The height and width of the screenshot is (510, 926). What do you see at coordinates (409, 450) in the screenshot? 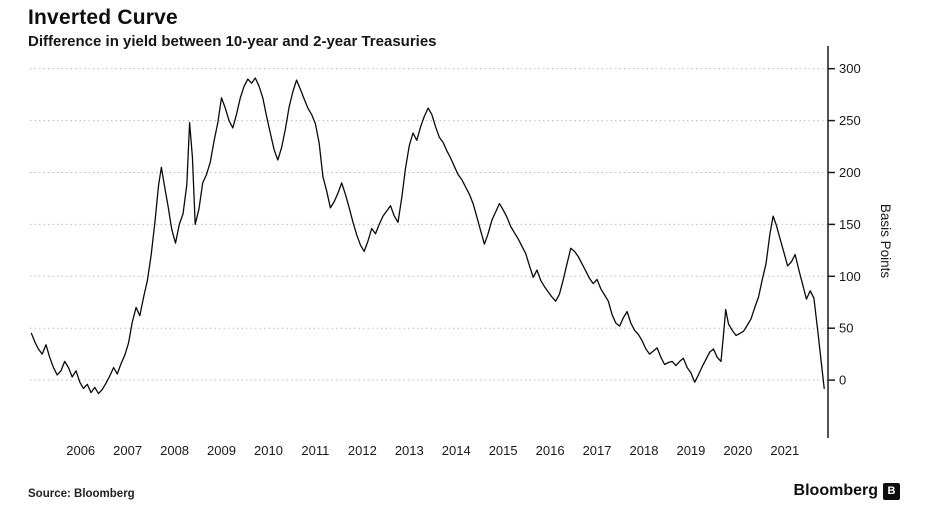
I see `x-tick-label: 2013` at bounding box center [409, 450].